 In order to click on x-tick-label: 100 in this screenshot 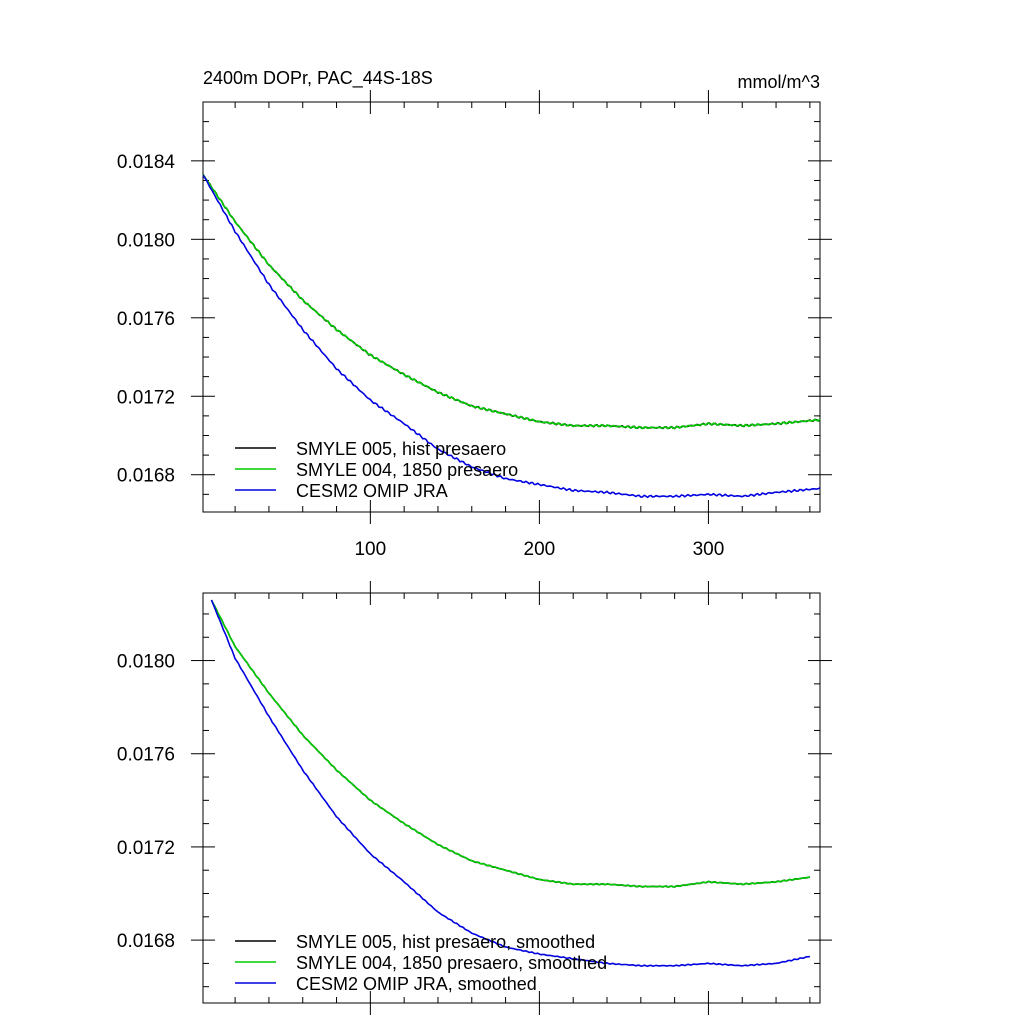, I will do `click(370, 549)`.